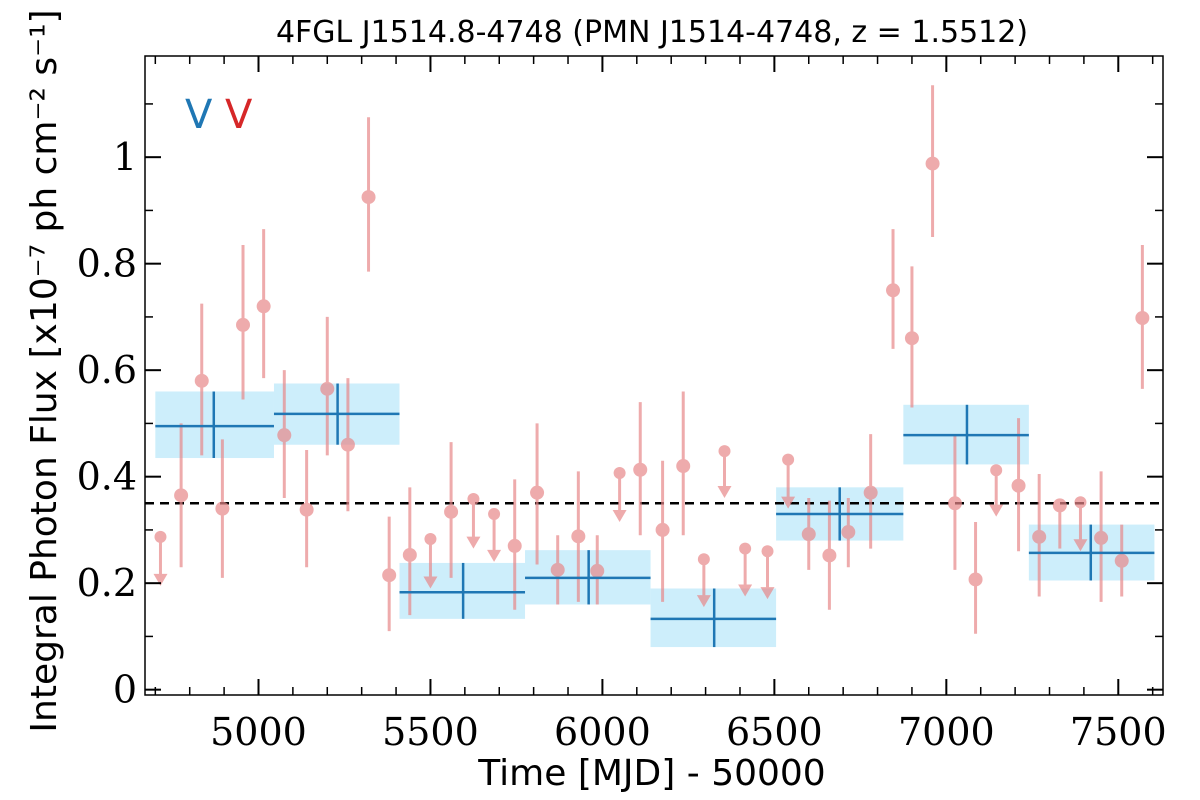  Describe the element at coordinates (107, 477) in the screenshot. I see `y-tick-label: 0.4` at that location.